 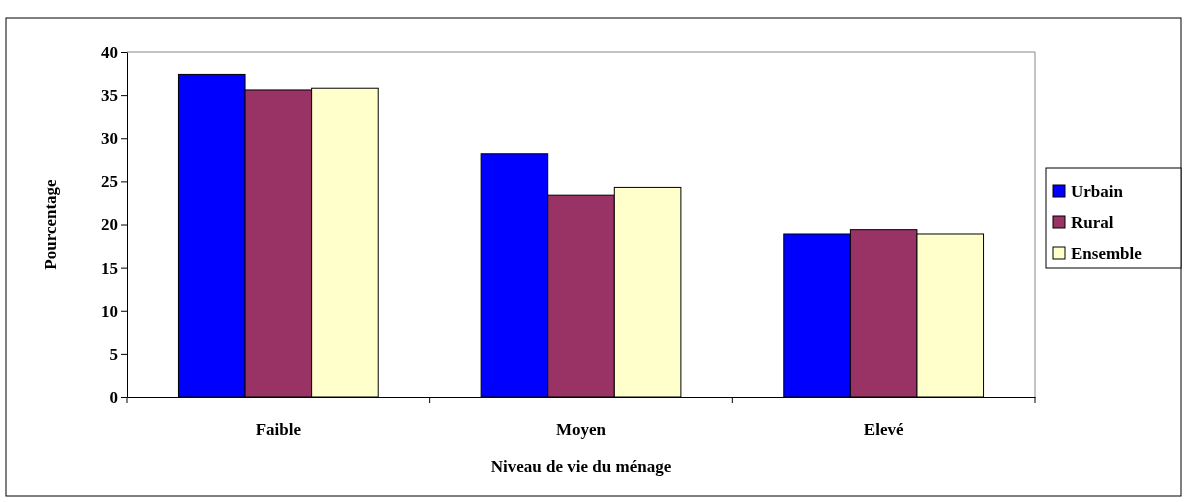 What do you see at coordinates (109, 182) in the screenshot?
I see `y-tick-label: 25` at bounding box center [109, 182].